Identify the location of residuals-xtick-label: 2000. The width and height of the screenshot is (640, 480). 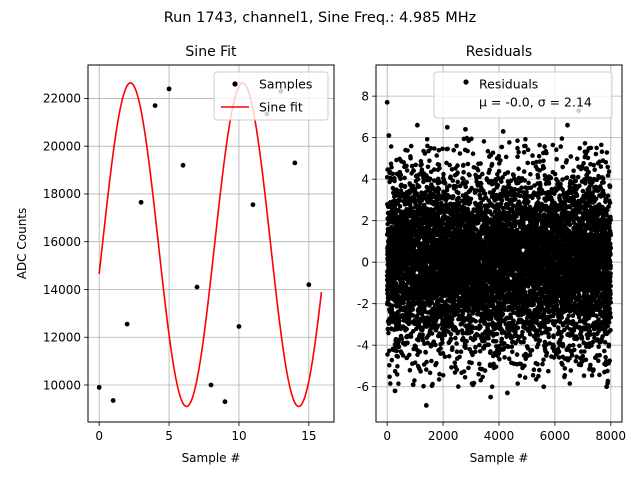
(443, 436).